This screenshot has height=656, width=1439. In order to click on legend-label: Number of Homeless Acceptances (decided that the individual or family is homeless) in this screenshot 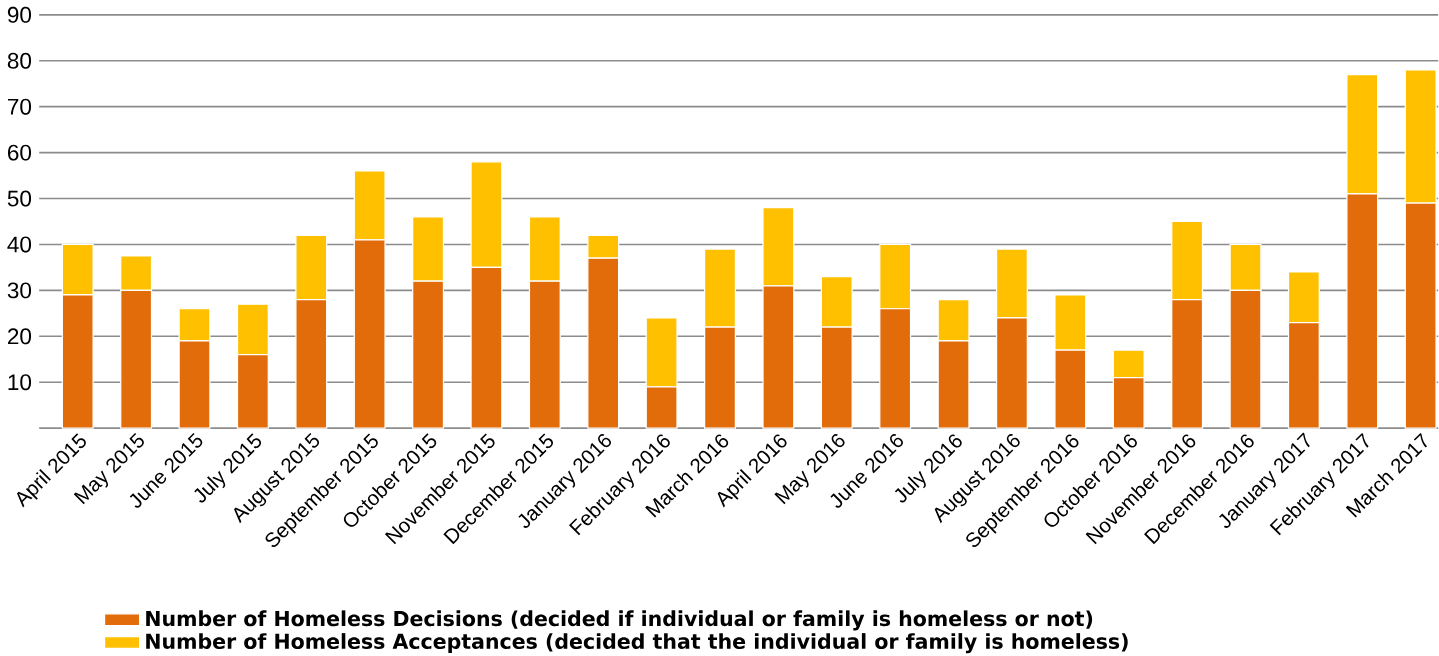, I will do `click(637, 643)`.